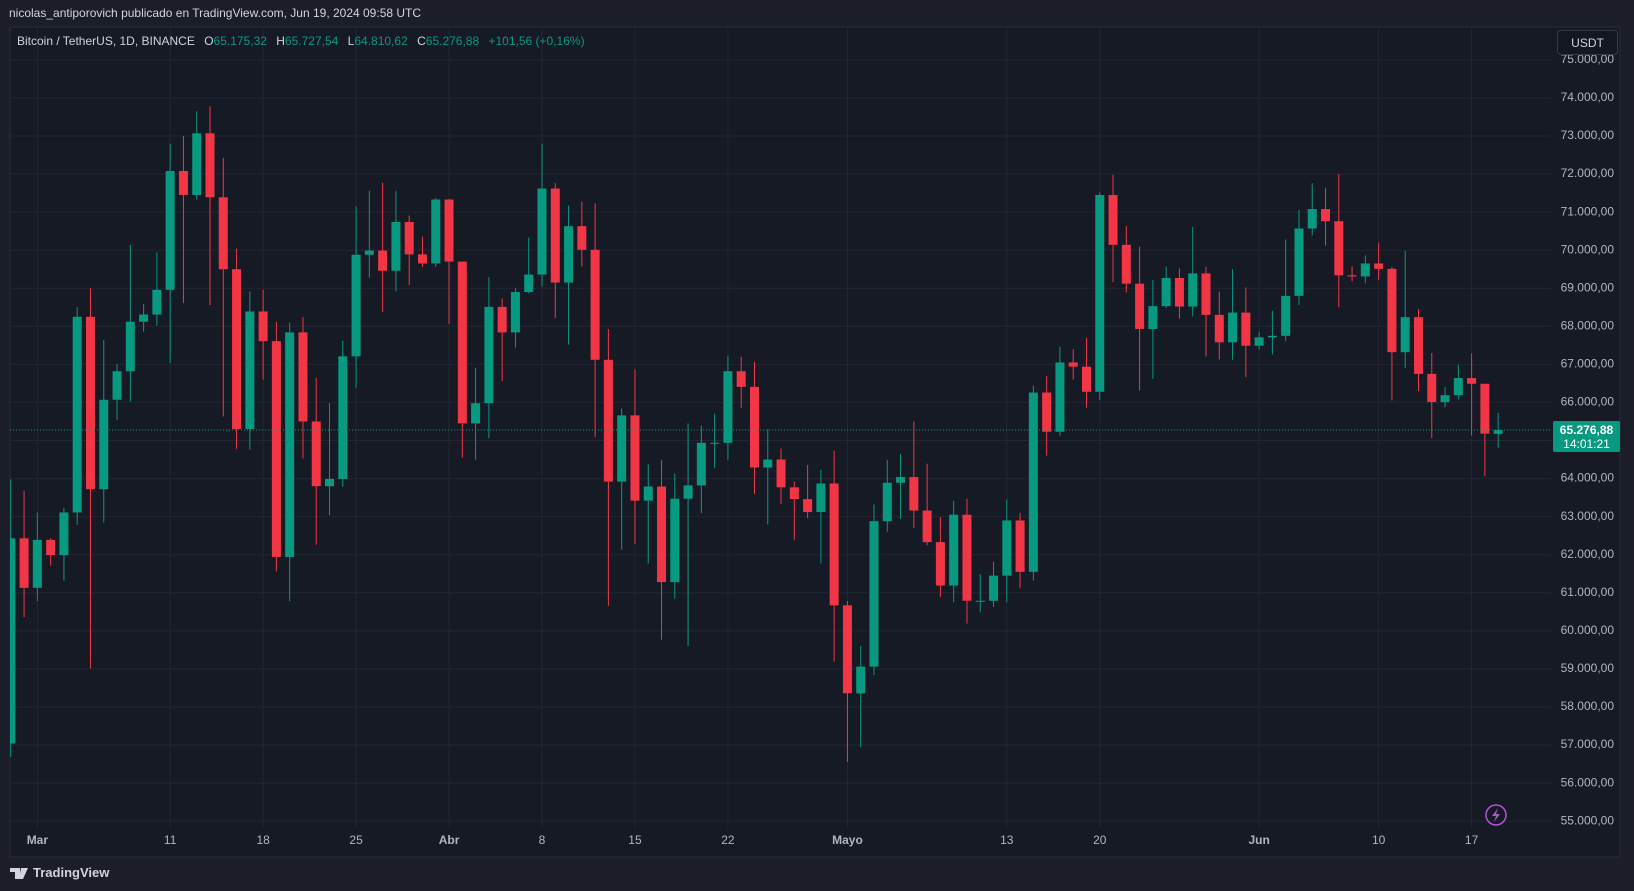  What do you see at coordinates (1588, 59) in the screenshot?
I see `y-tick-label: 75.000,00` at bounding box center [1588, 59].